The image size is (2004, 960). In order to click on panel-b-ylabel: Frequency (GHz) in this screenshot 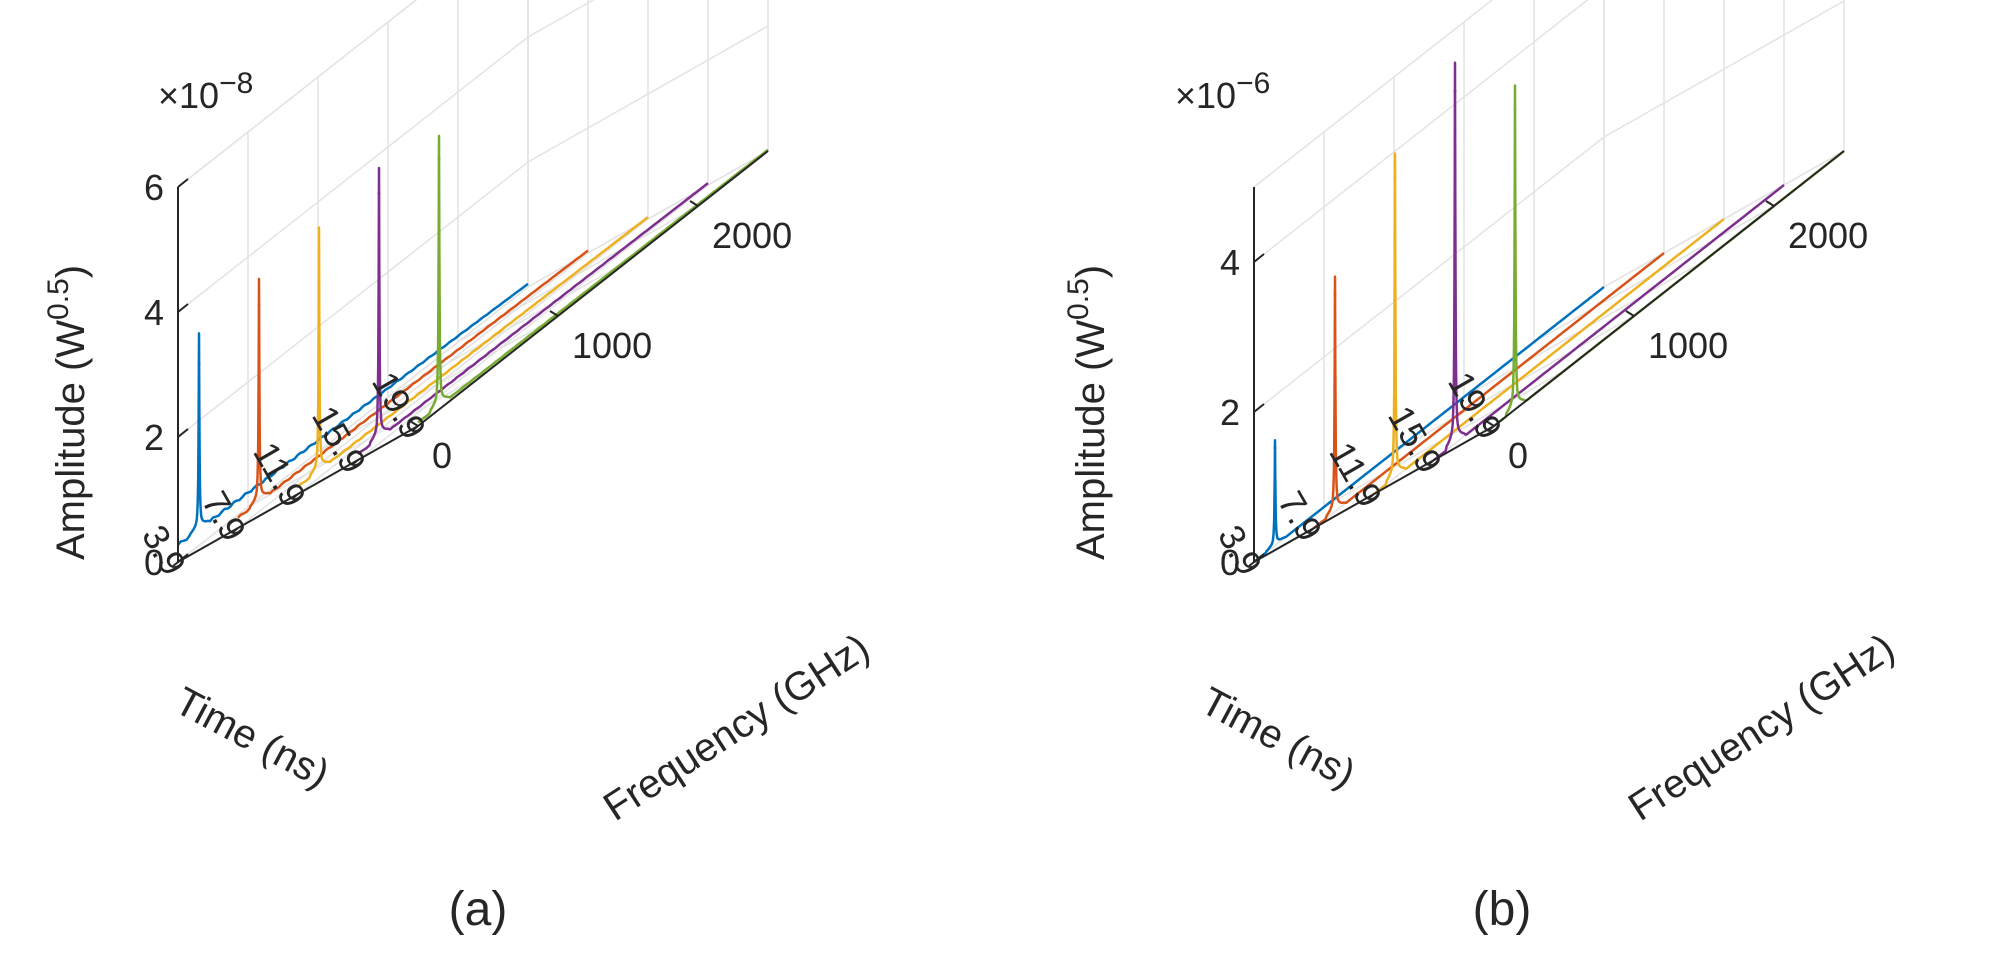, I will do `click(1761, 728)`.